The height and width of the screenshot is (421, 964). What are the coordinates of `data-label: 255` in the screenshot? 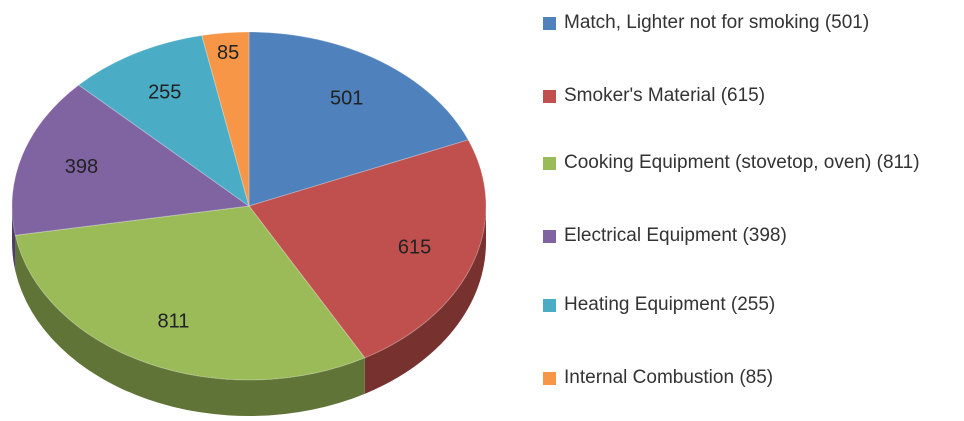 It's located at (164, 92).